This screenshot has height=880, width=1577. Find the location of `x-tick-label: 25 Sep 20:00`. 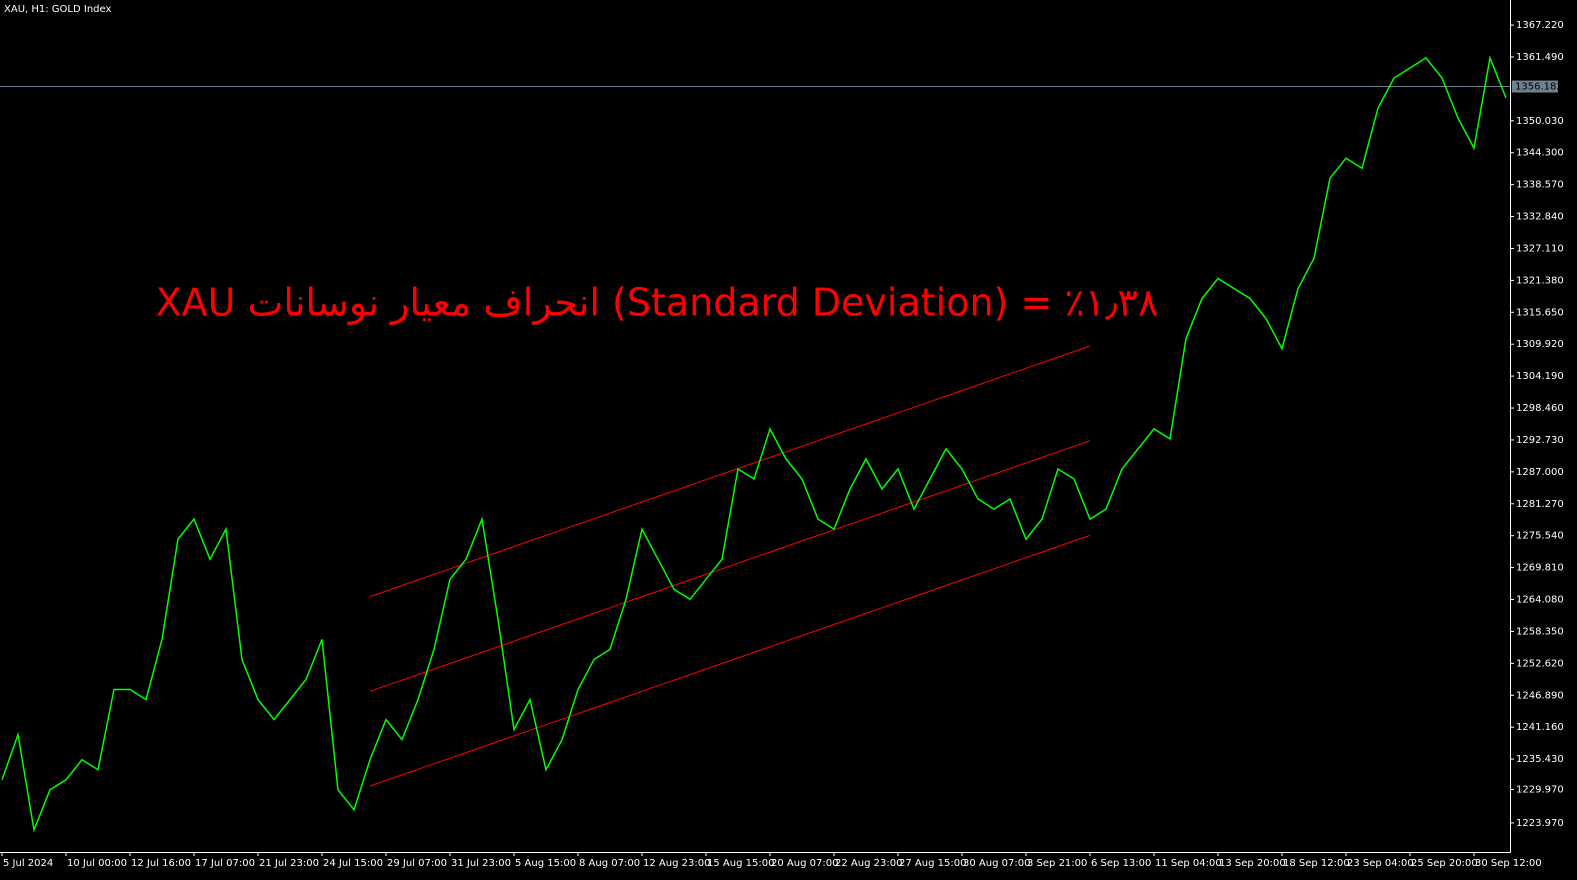

x-tick-label: 25 Sep 20:00 is located at coordinates (1444, 863).